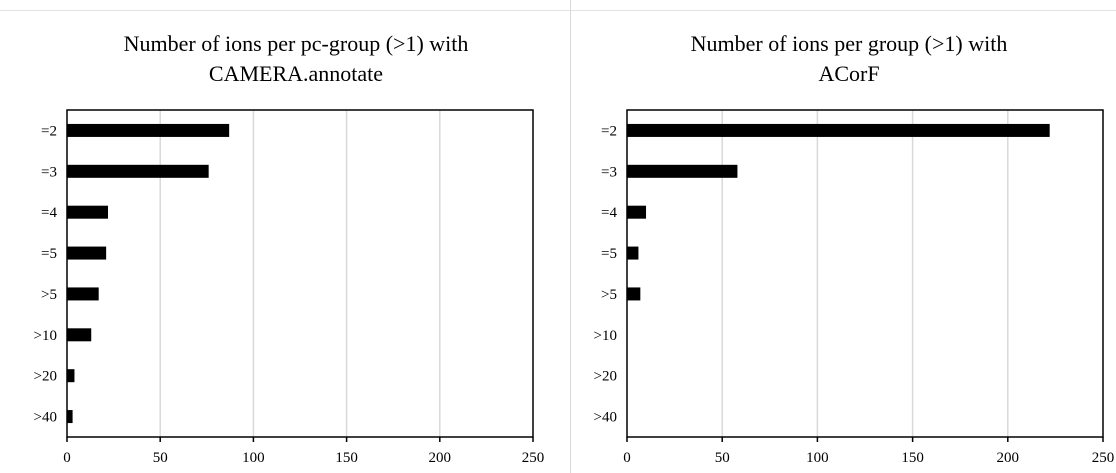 The width and height of the screenshot is (1116, 473). I want to click on panel-divider, so click(570, 236).